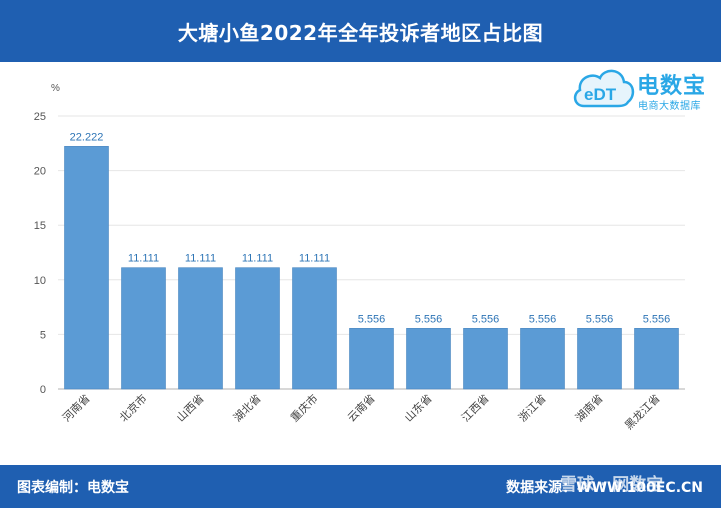 The width and height of the screenshot is (721, 508). Describe the element at coordinates (475, 408) in the screenshot. I see `x-tick-label: 江西省` at that location.